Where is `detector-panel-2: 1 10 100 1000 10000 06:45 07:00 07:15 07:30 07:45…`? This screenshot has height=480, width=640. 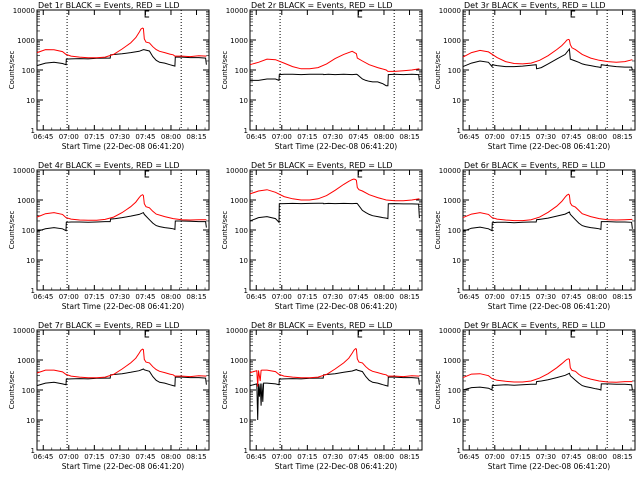 detector-panel-2: 1 10 100 1000 10000 06:45 07:00 07:15 07:30 07:45… is located at coordinates (322, 76).